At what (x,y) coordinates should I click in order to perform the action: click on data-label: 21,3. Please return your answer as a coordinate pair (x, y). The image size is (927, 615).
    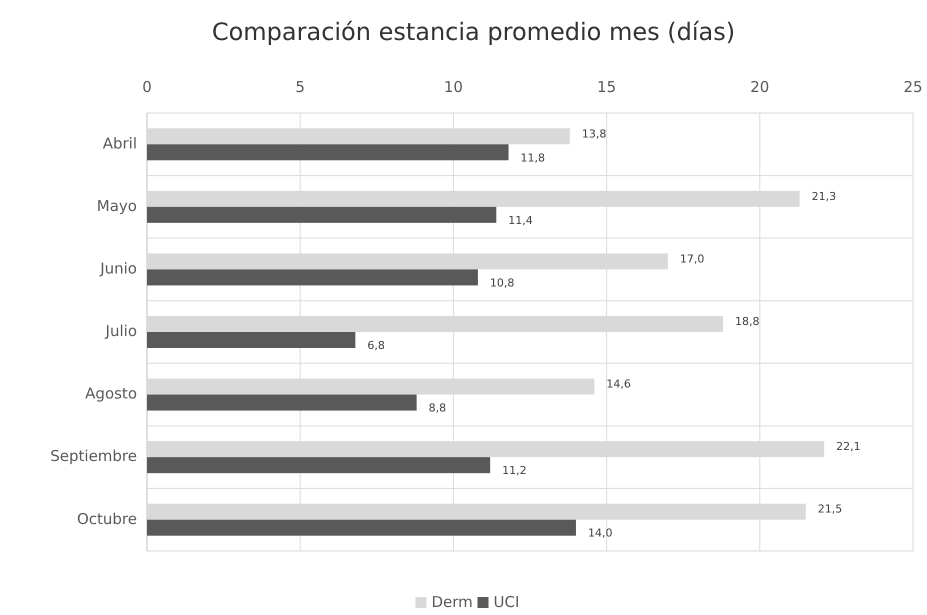
    Looking at the image, I should click on (824, 196).